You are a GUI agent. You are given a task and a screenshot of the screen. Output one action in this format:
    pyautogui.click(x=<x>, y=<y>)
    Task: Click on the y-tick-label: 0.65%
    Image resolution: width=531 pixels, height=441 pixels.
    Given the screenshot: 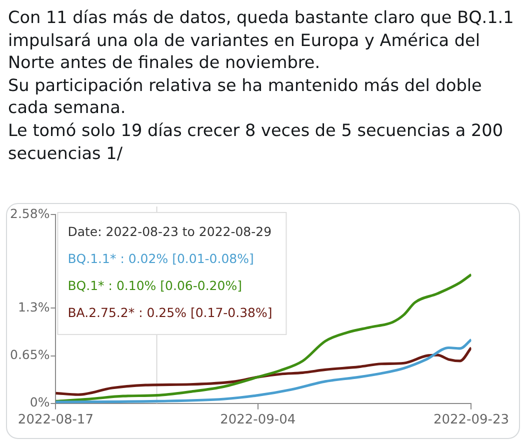 What is the action you would take?
    pyautogui.click(x=30, y=354)
    